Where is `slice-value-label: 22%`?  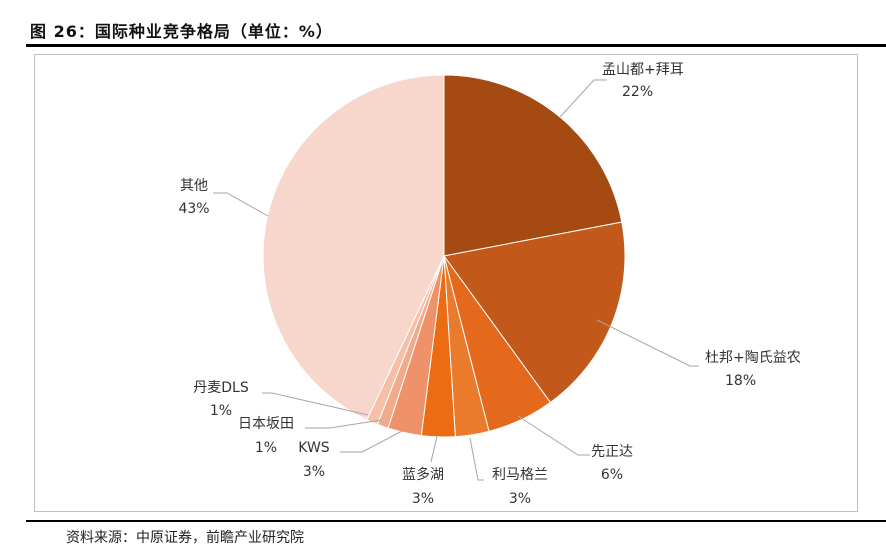 slice-value-label: 22% is located at coordinates (637, 92).